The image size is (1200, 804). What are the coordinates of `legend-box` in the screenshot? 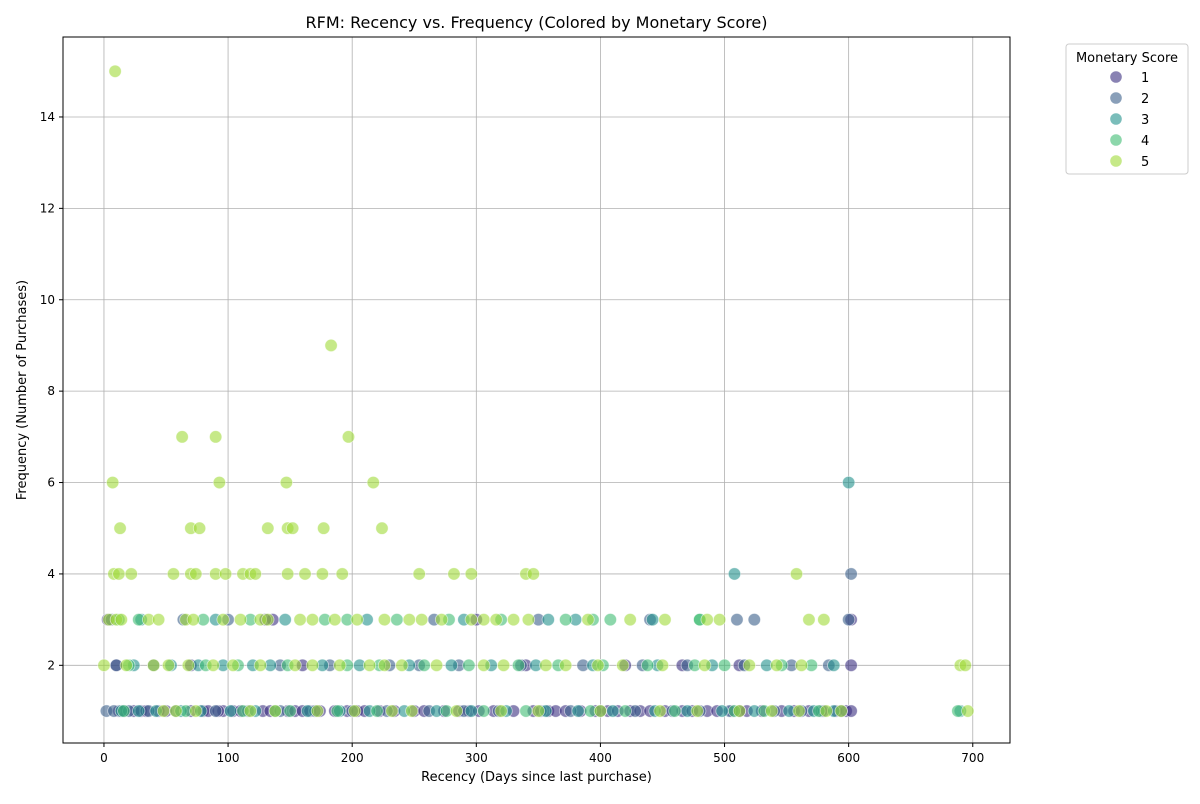 It's located at (1127, 109).